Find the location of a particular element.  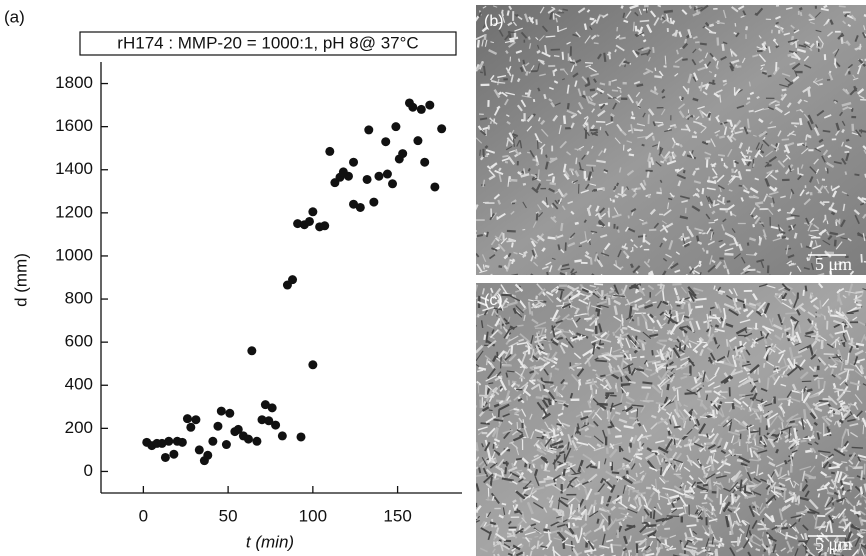

y-tick-label: 200 is located at coordinates (79, 427).